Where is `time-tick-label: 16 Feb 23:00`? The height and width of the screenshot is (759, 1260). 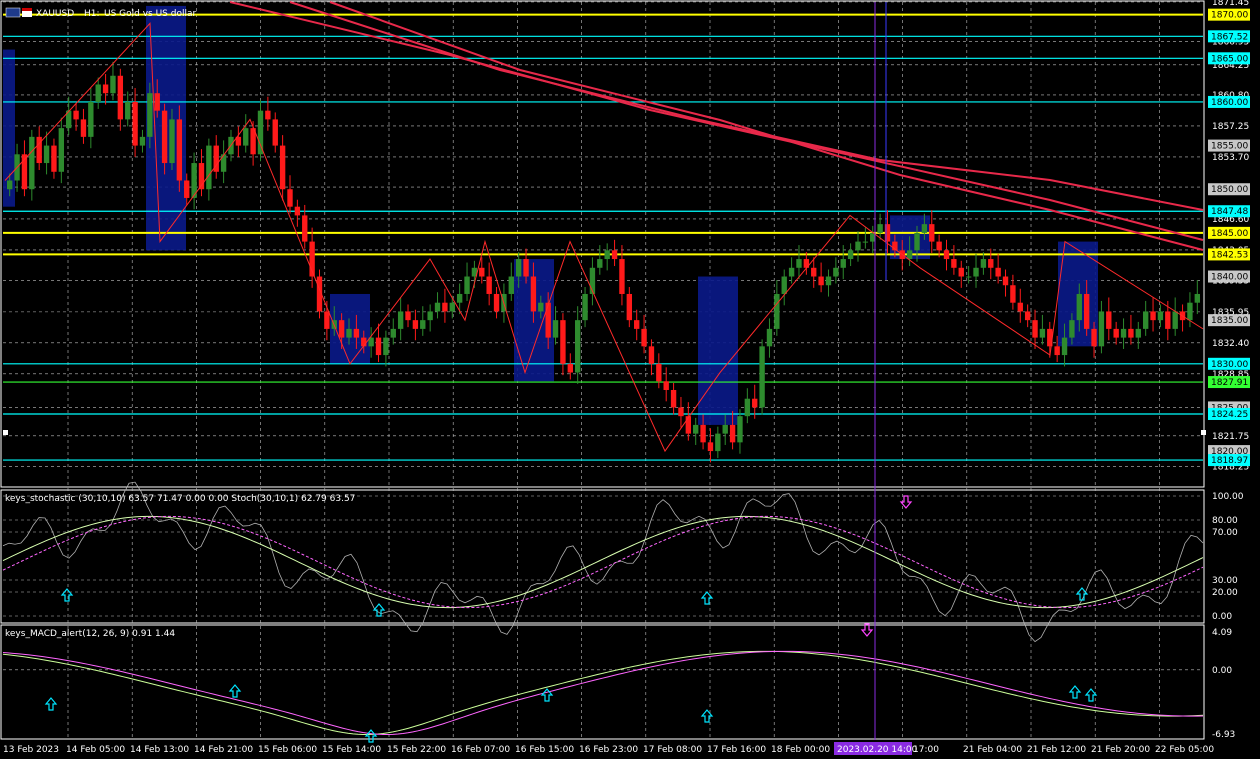
time-tick-label: 16 Feb 23:00 is located at coordinates (608, 750).